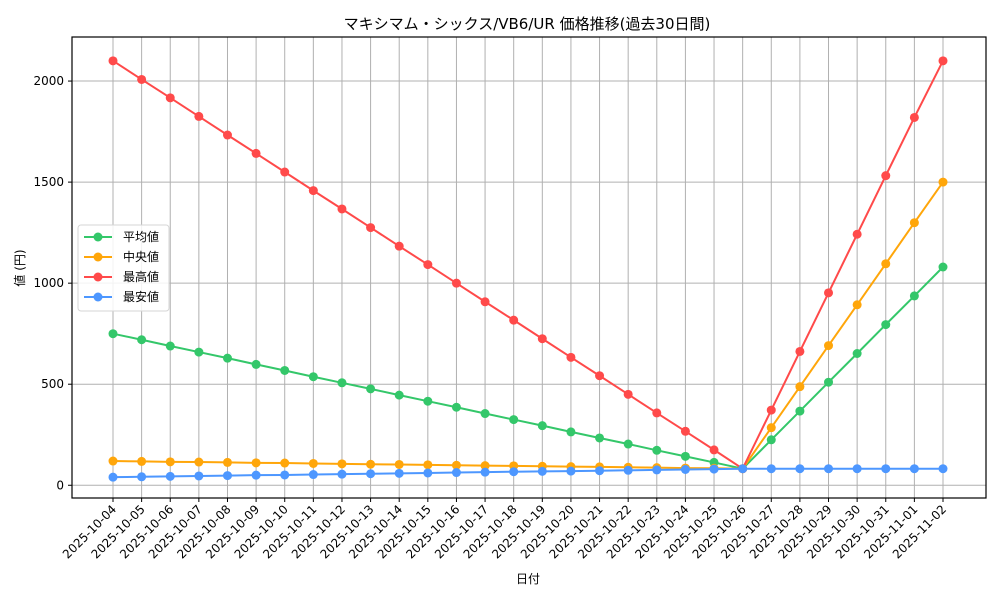 Image resolution: width=1000 pixels, height=600 pixels. I want to click on legend-label: 中央値, so click(141, 256).